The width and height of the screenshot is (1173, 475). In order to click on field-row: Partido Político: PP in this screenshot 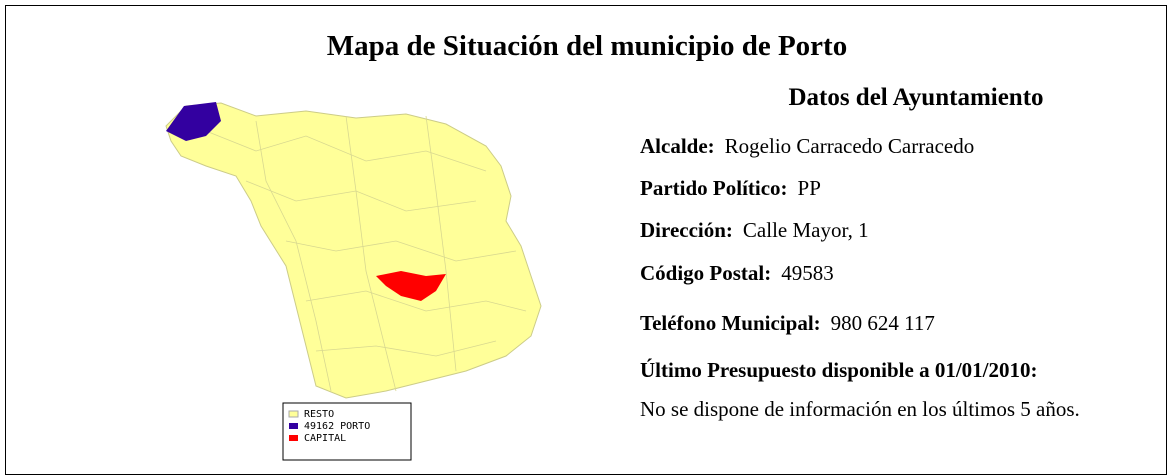, I will do `click(730, 188)`.